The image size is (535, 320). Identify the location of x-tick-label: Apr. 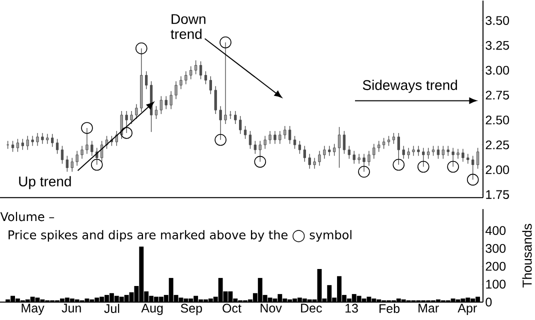
(467, 309).